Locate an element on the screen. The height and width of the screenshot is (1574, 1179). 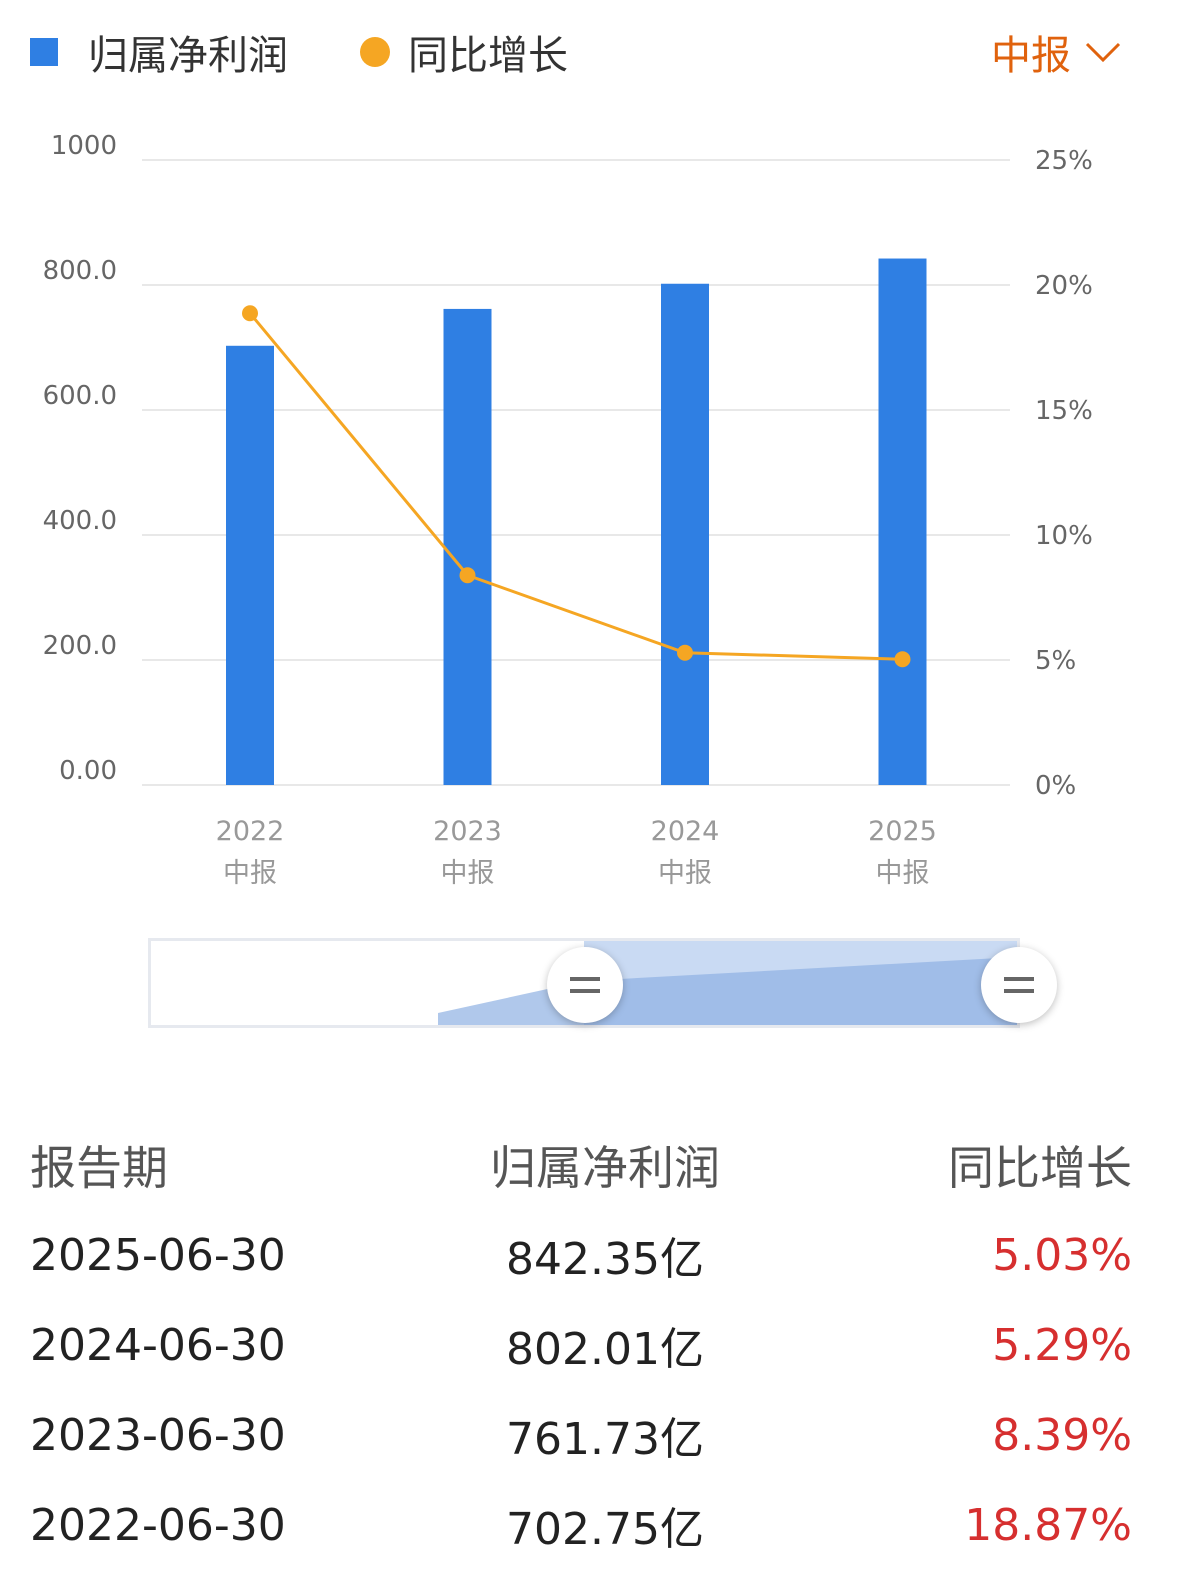
legend-label-growth: 同比增长 is located at coordinates (488, 56).